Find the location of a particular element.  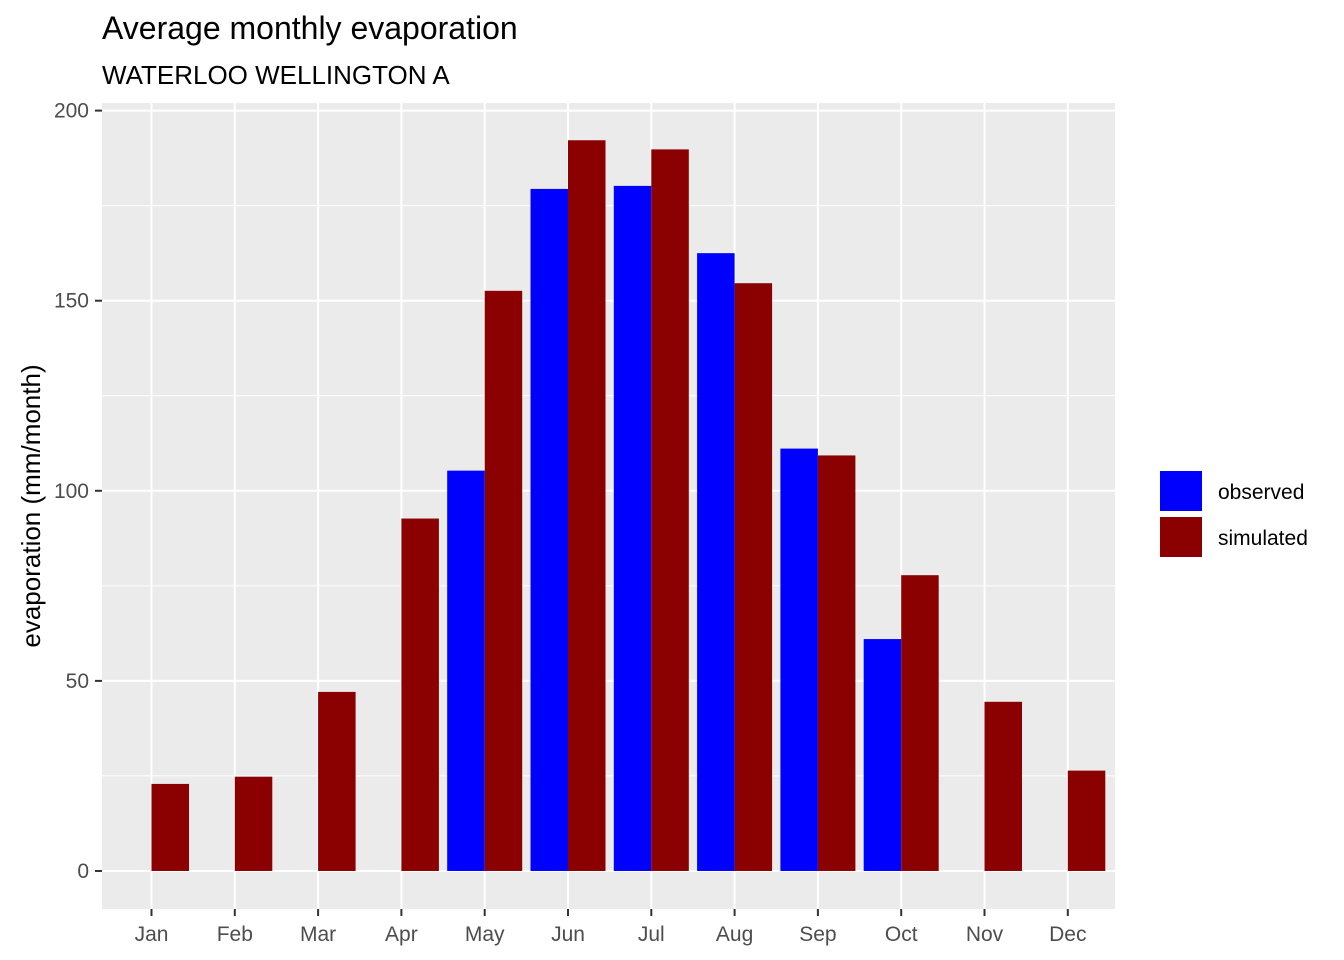

bar-simulated-apr is located at coordinates (420, 694).